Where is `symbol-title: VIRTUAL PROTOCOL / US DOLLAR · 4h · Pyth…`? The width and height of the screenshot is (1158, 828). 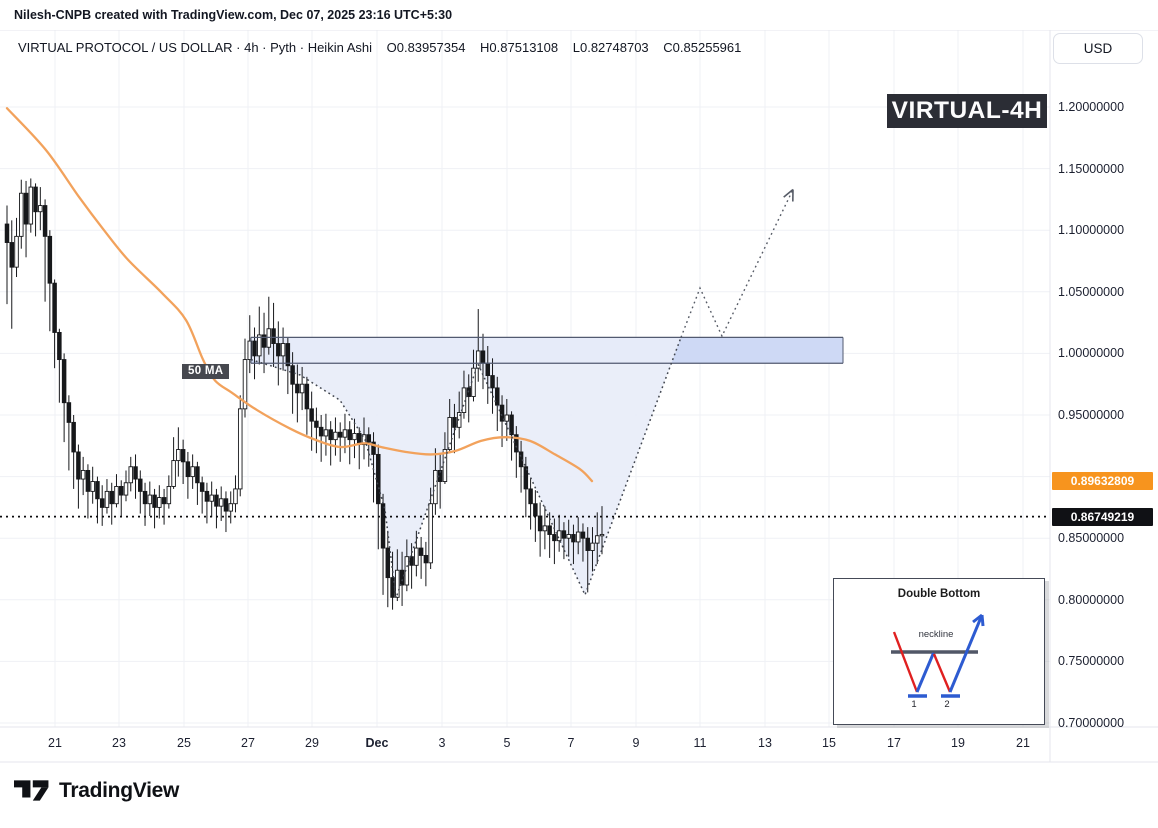 symbol-title: VIRTUAL PROTOCOL / US DOLLAR · 4h · Pyth… is located at coordinates (195, 47).